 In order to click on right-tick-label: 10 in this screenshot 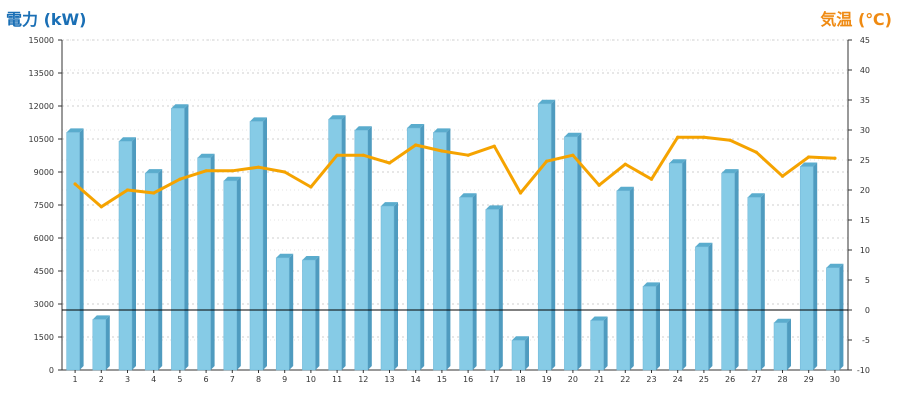, I will do `click(865, 250)`.